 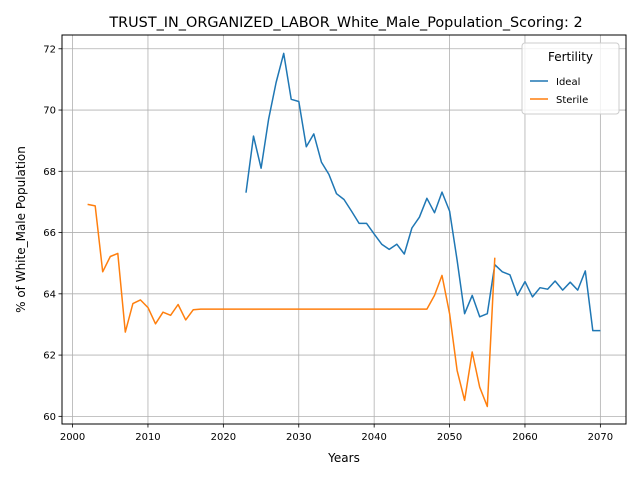 What do you see at coordinates (49, 417) in the screenshot?
I see `y-tick-label: 60` at bounding box center [49, 417].